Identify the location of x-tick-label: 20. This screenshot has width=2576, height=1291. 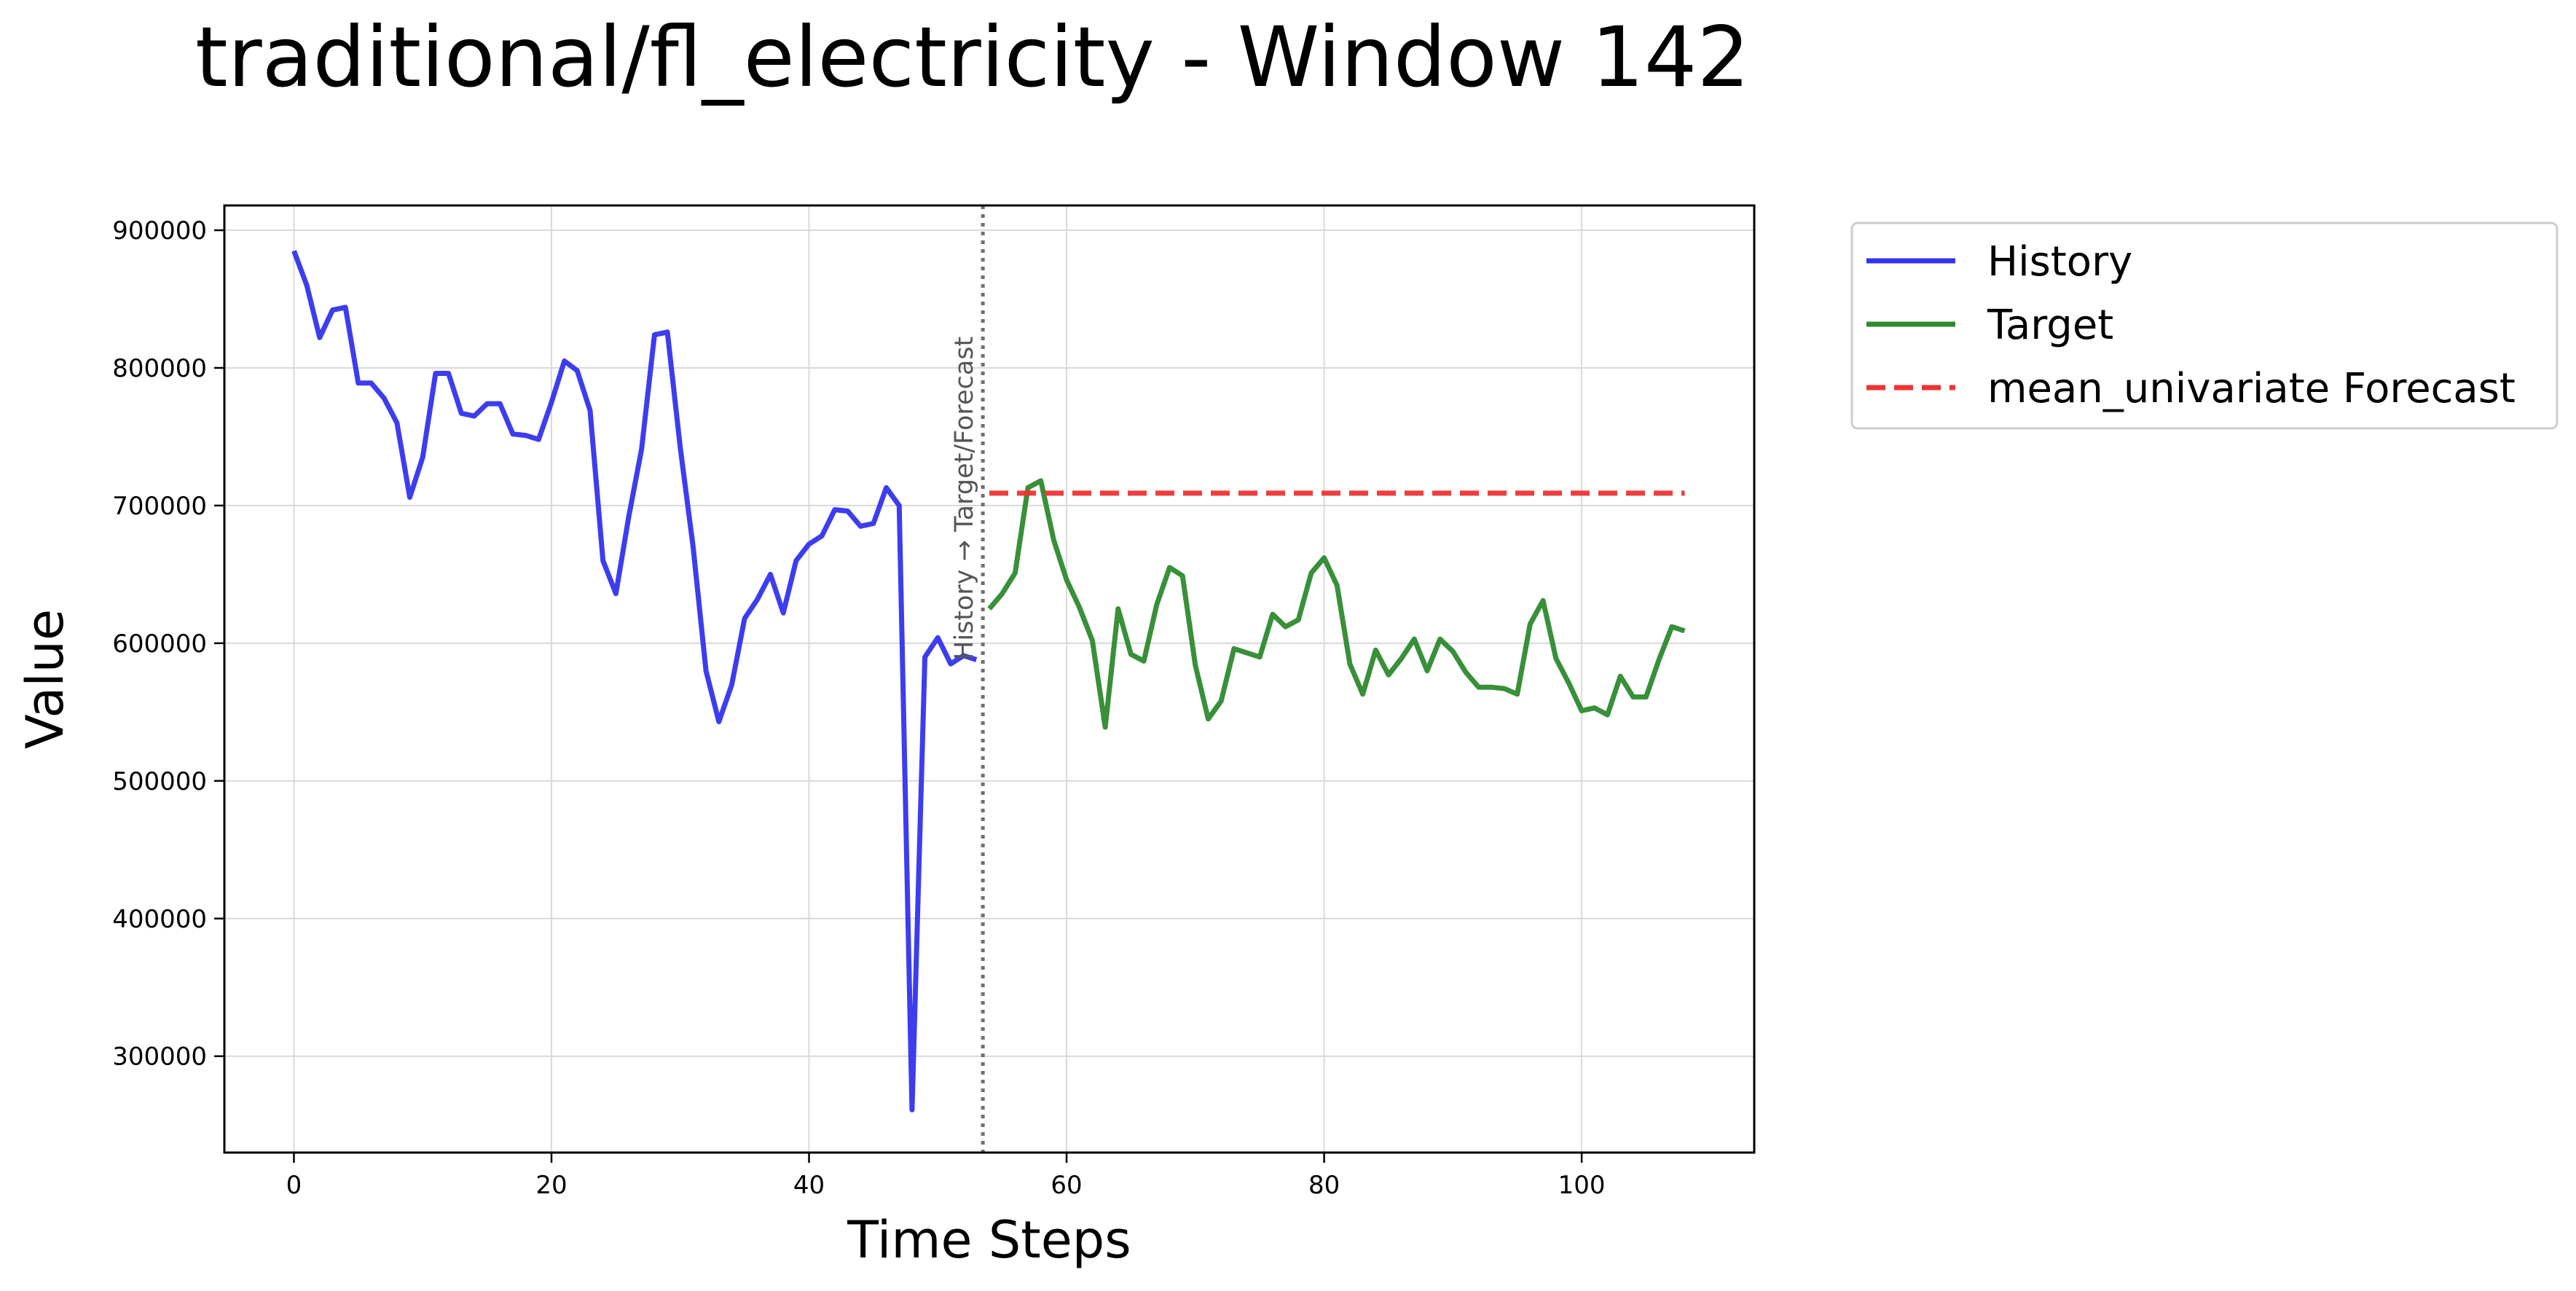
(551, 1185).